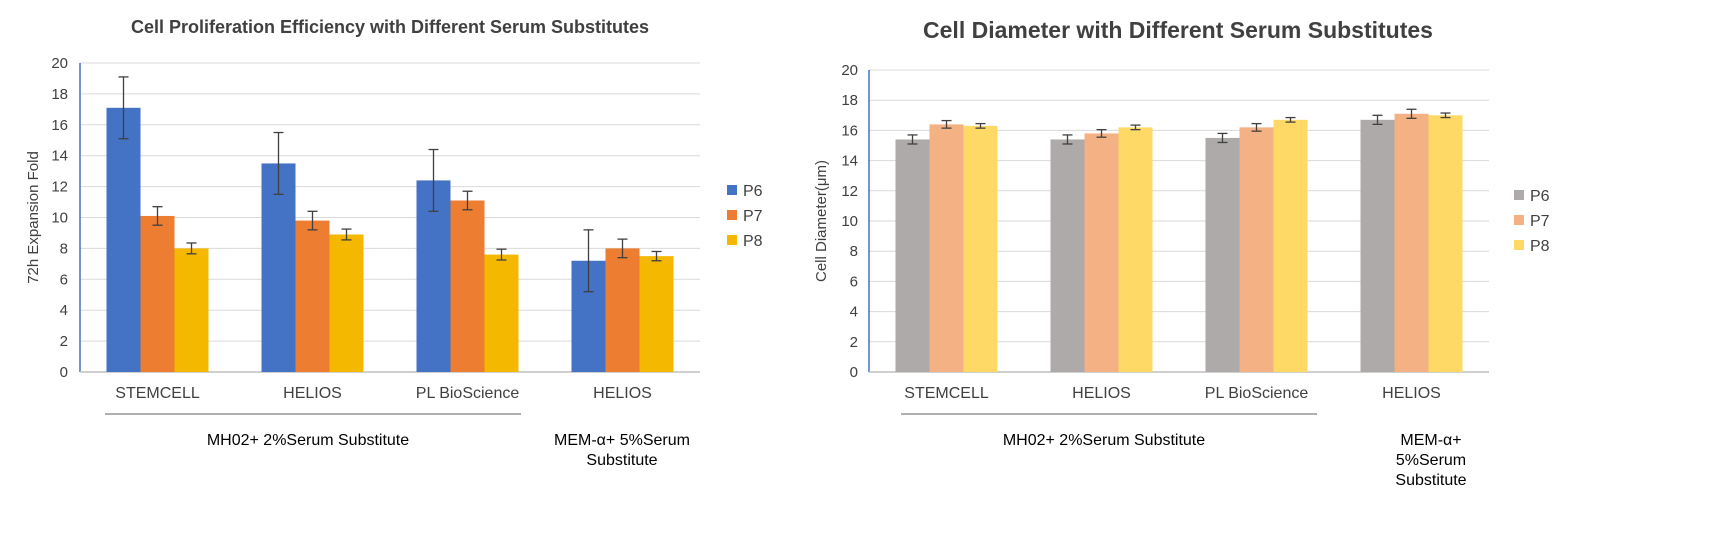 This screenshot has height=543, width=1712. Describe the element at coordinates (1430, 440) in the screenshot. I see `group-label-line: MEM-α+` at that location.